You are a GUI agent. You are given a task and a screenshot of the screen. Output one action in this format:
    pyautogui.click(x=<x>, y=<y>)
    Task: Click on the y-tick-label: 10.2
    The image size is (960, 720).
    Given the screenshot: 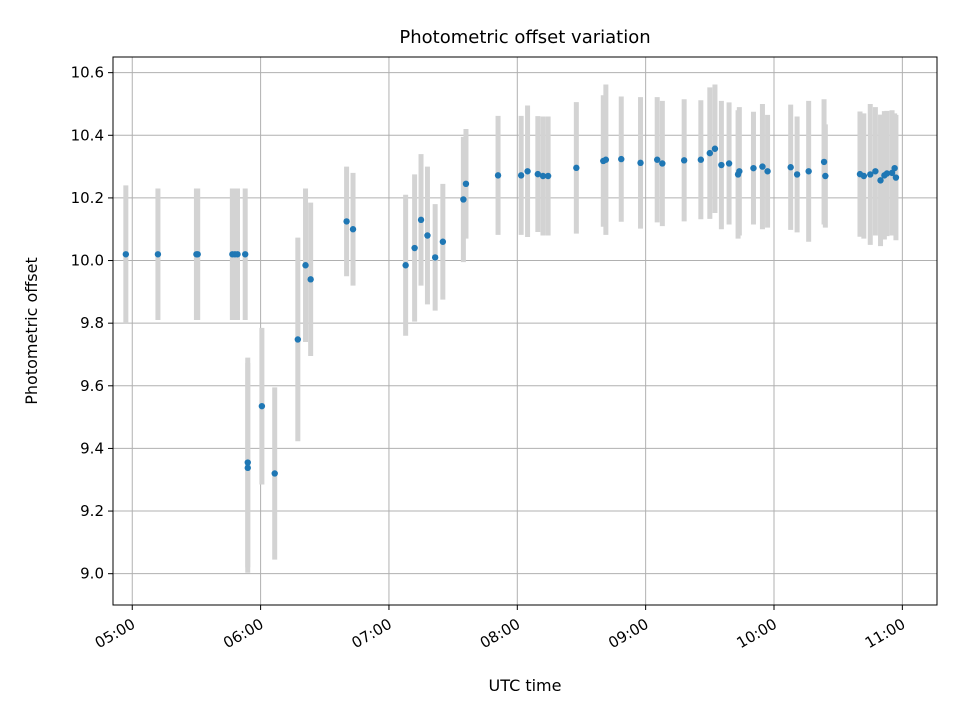 What is the action you would take?
    pyautogui.click(x=87, y=198)
    